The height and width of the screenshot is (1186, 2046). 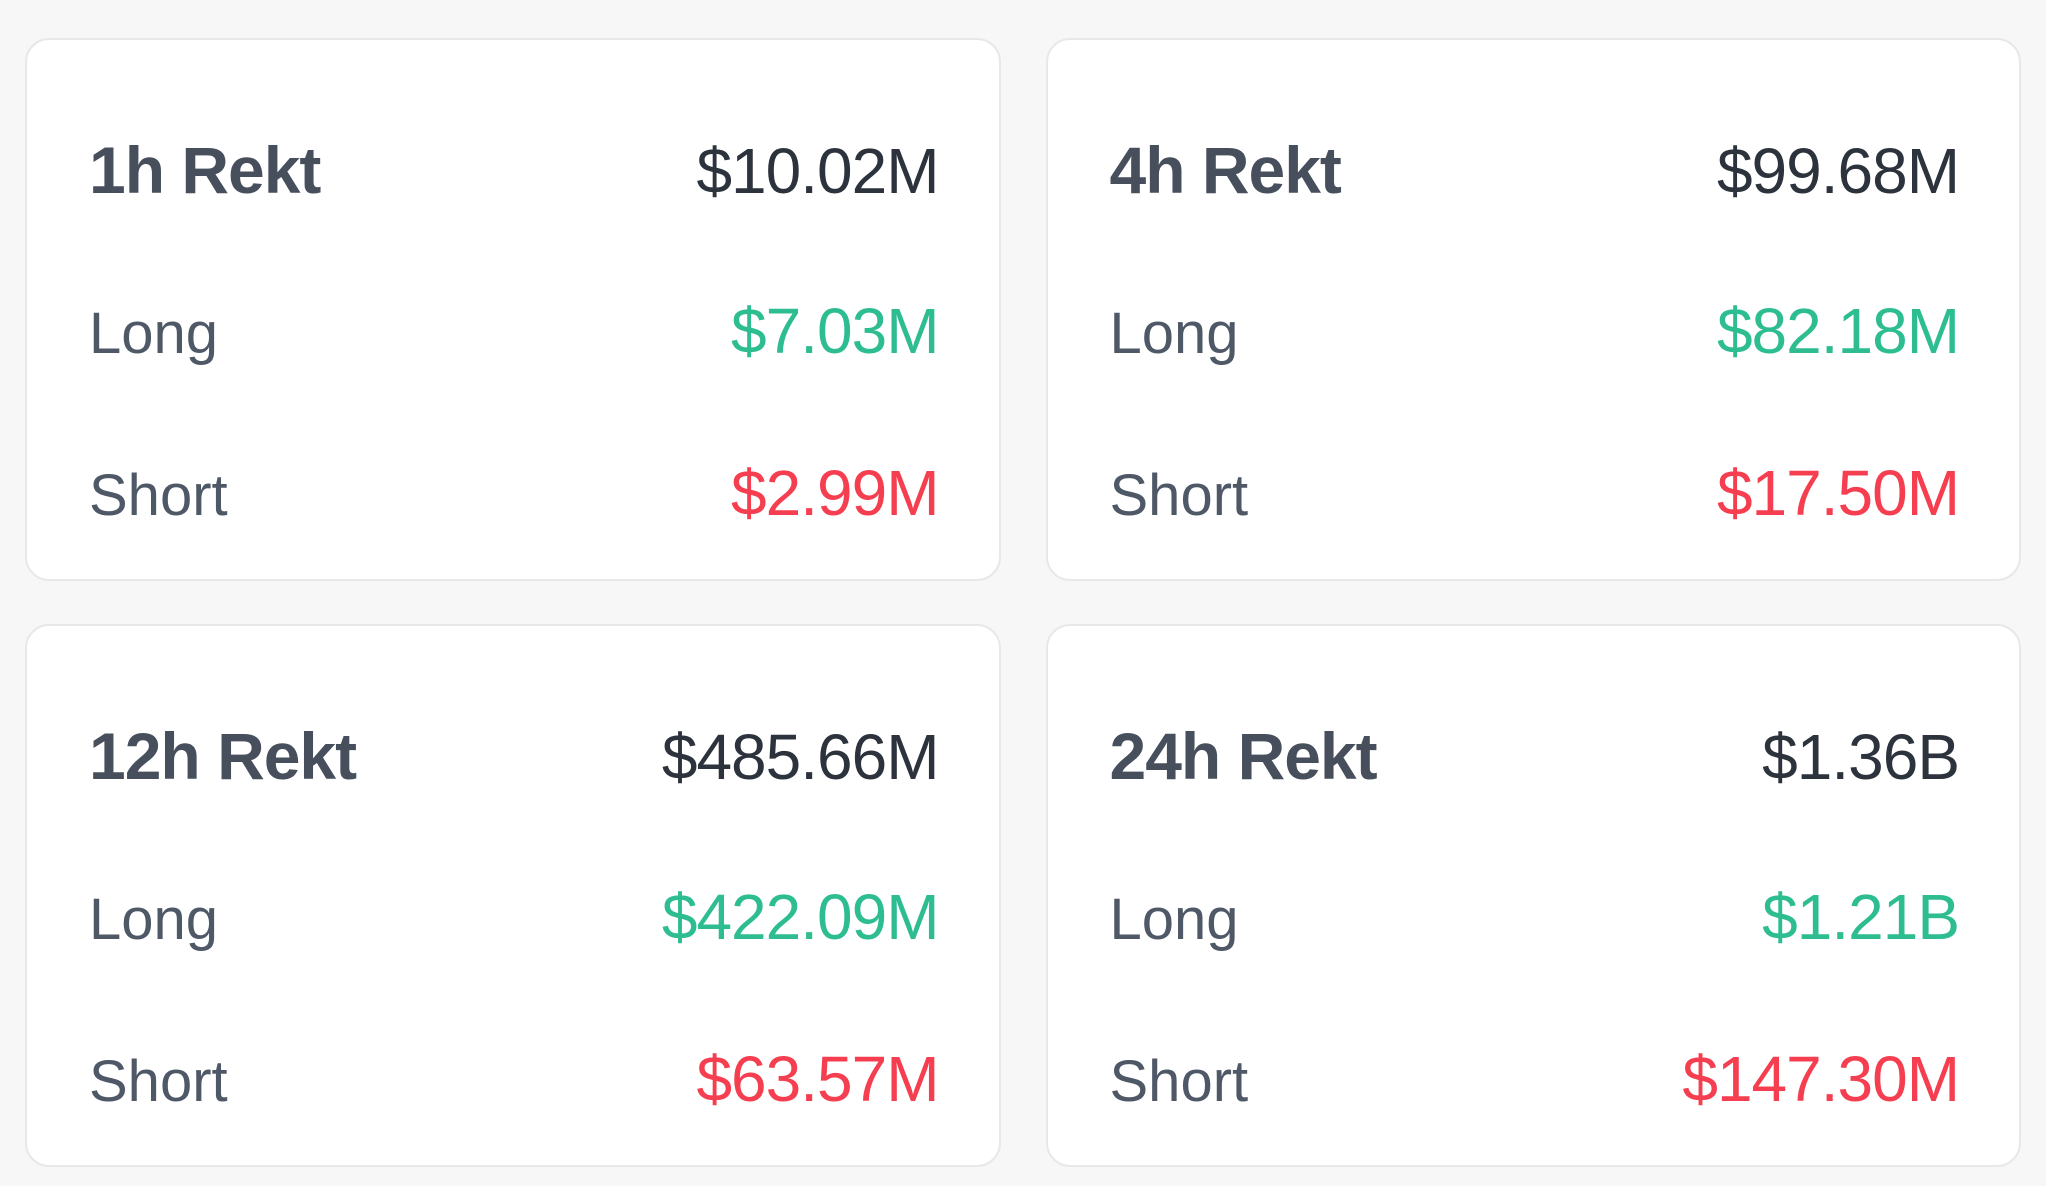 What do you see at coordinates (1535, 169) in the screenshot?
I see `card-header-row: 4h Rekt $99.68M` at bounding box center [1535, 169].